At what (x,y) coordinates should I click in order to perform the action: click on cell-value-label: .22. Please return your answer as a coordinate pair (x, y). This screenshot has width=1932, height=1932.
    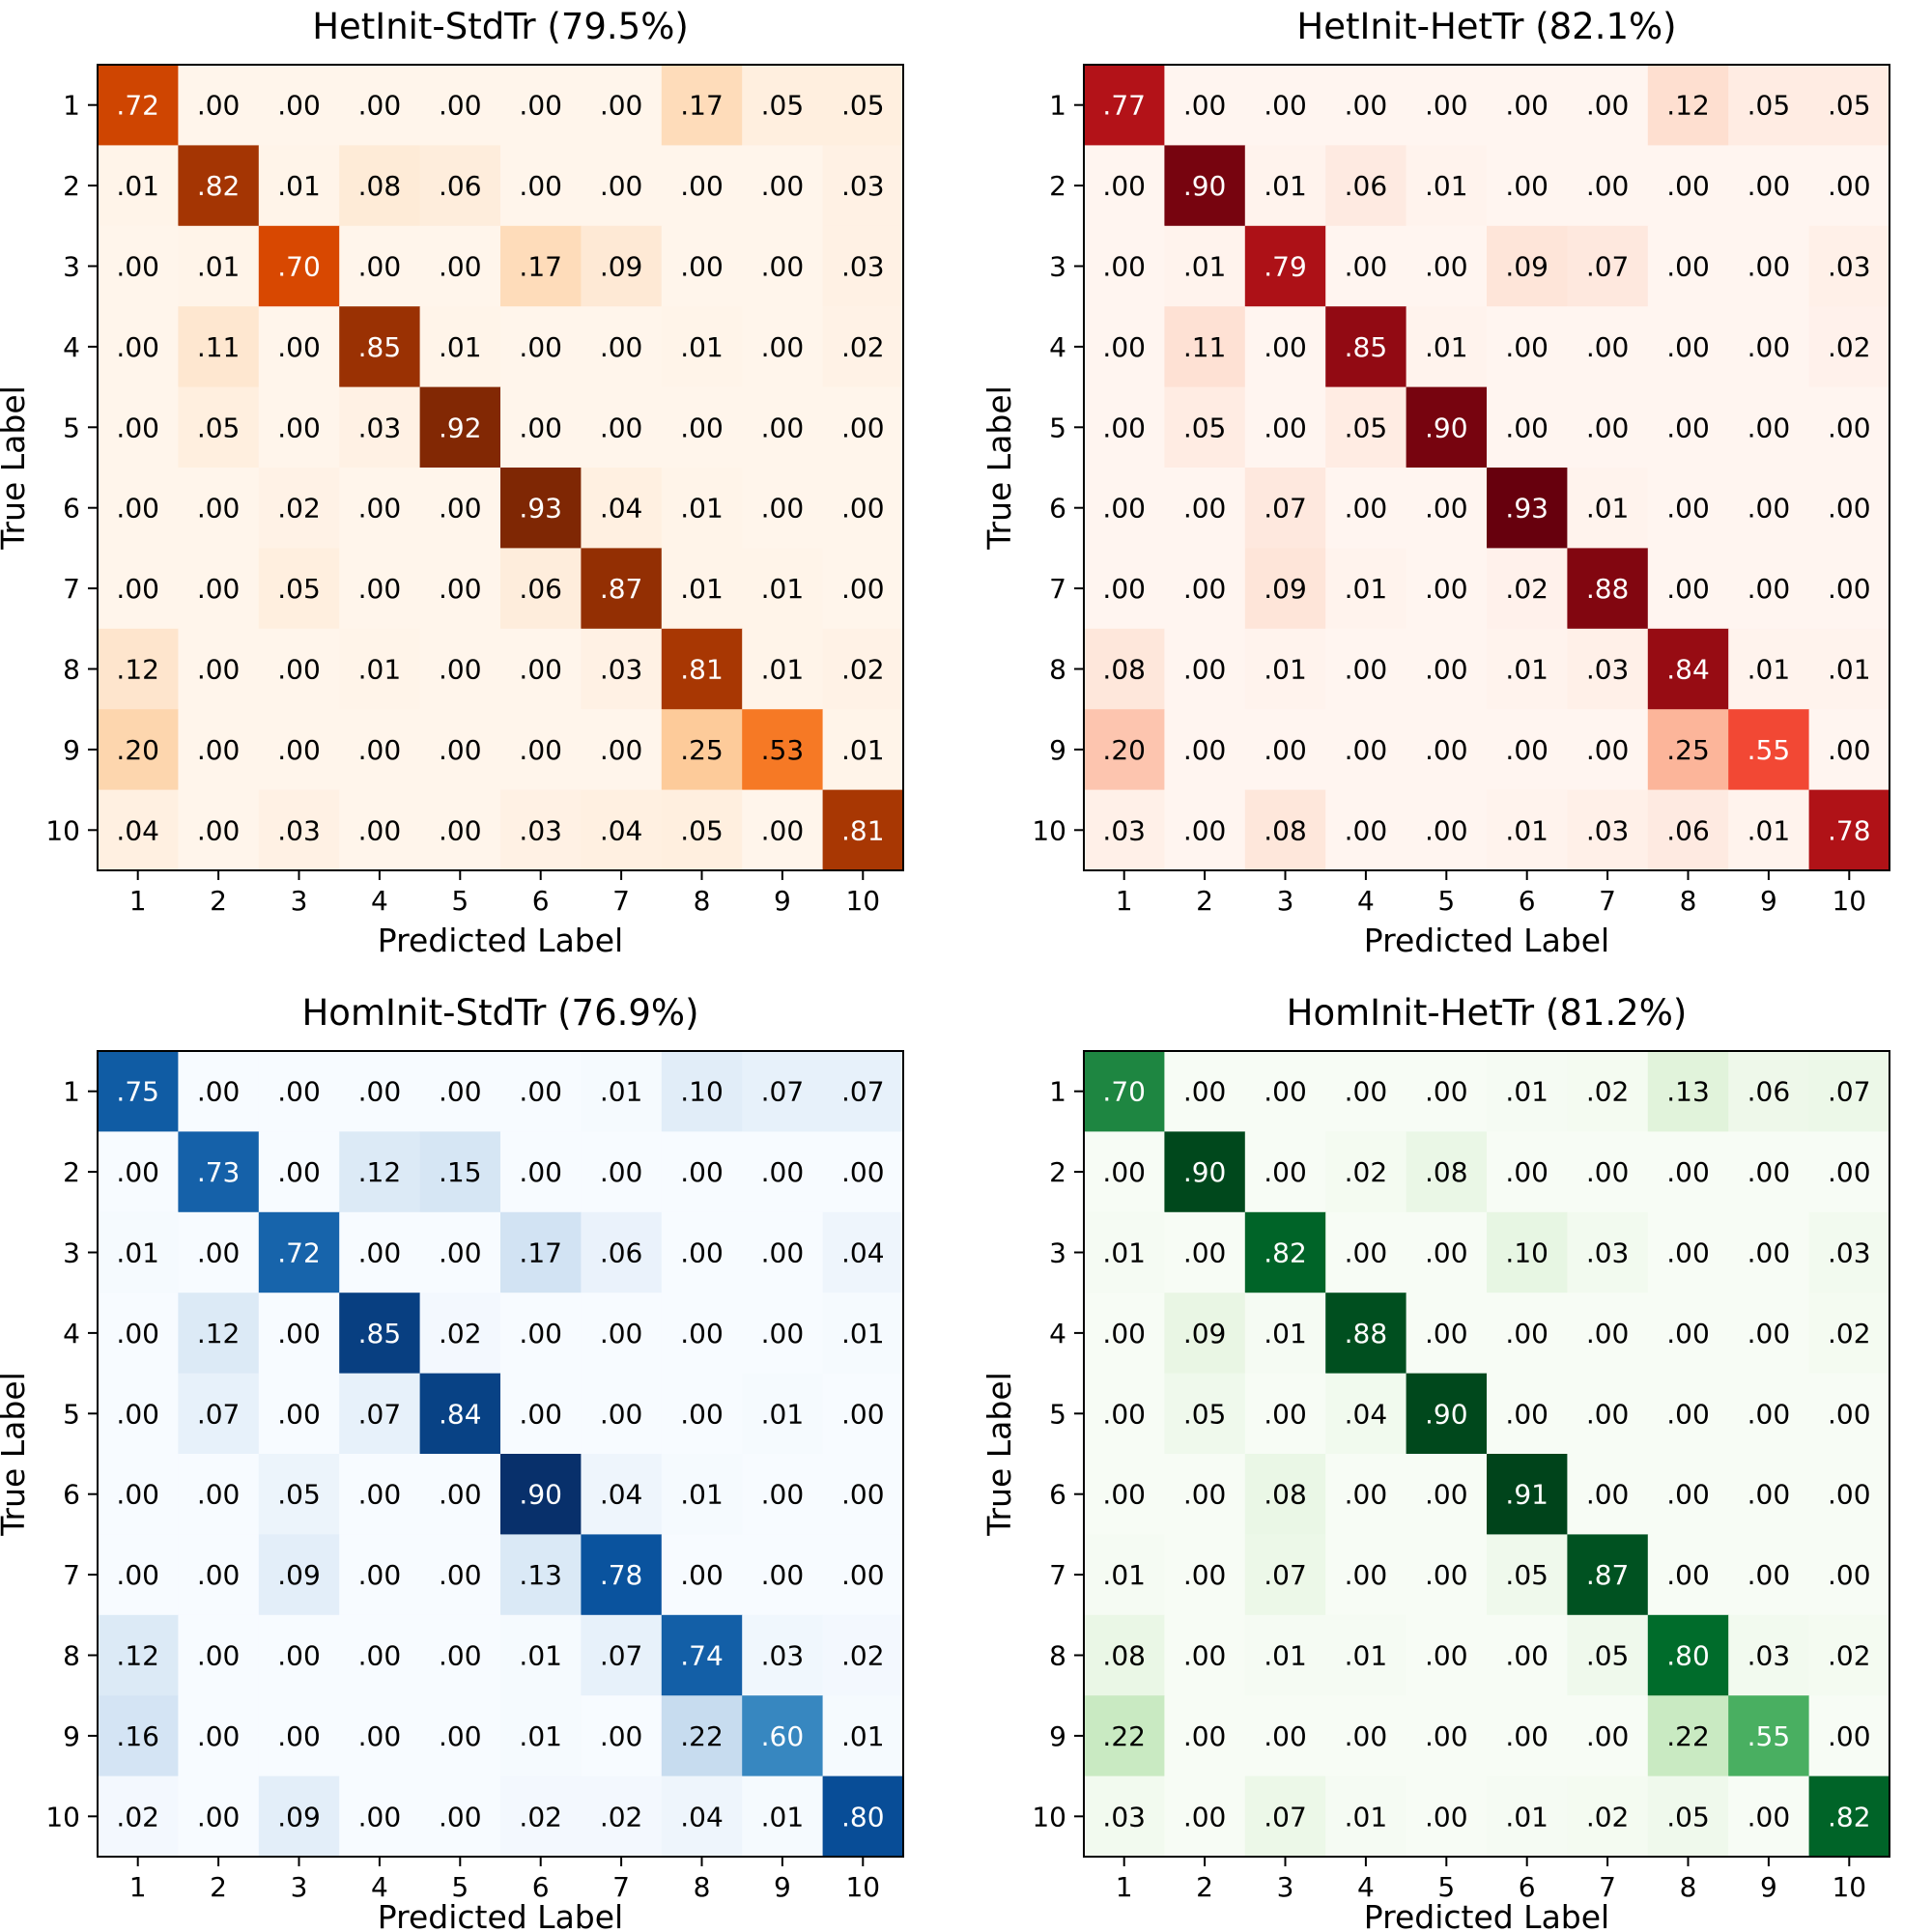
    Looking at the image, I should click on (1124, 1736).